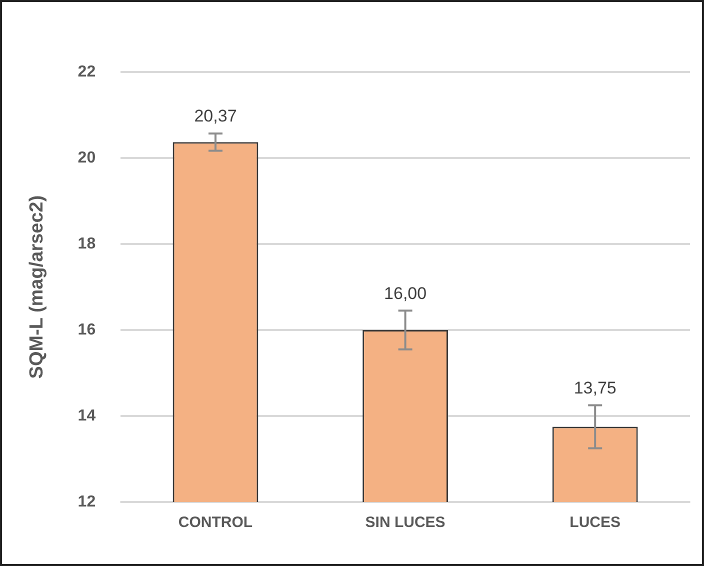 The image size is (704, 566). Describe the element at coordinates (595, 523) in the screenshot. I see `x-tick-label: LUCES` at that location.